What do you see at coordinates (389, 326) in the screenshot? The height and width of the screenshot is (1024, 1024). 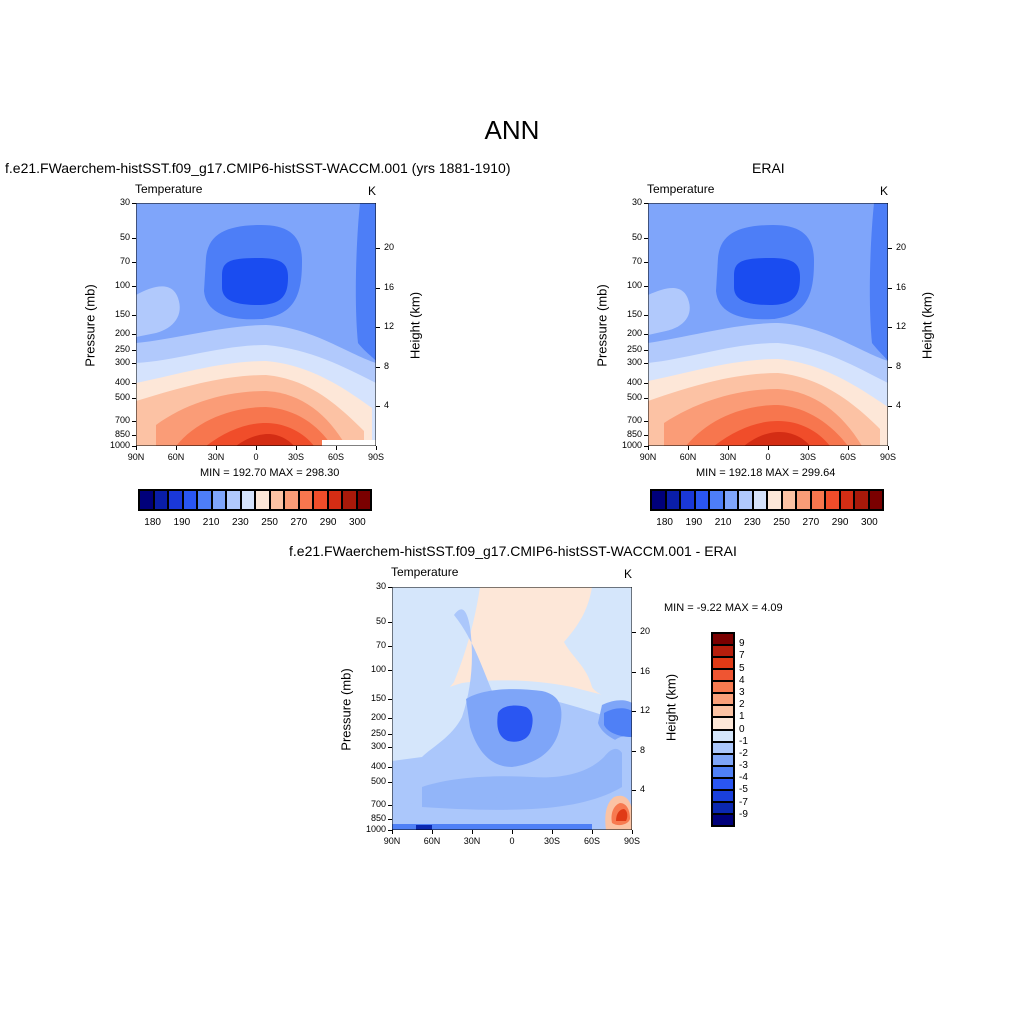 I see `height-tick-label: 12` at bounding box center [389, 326].